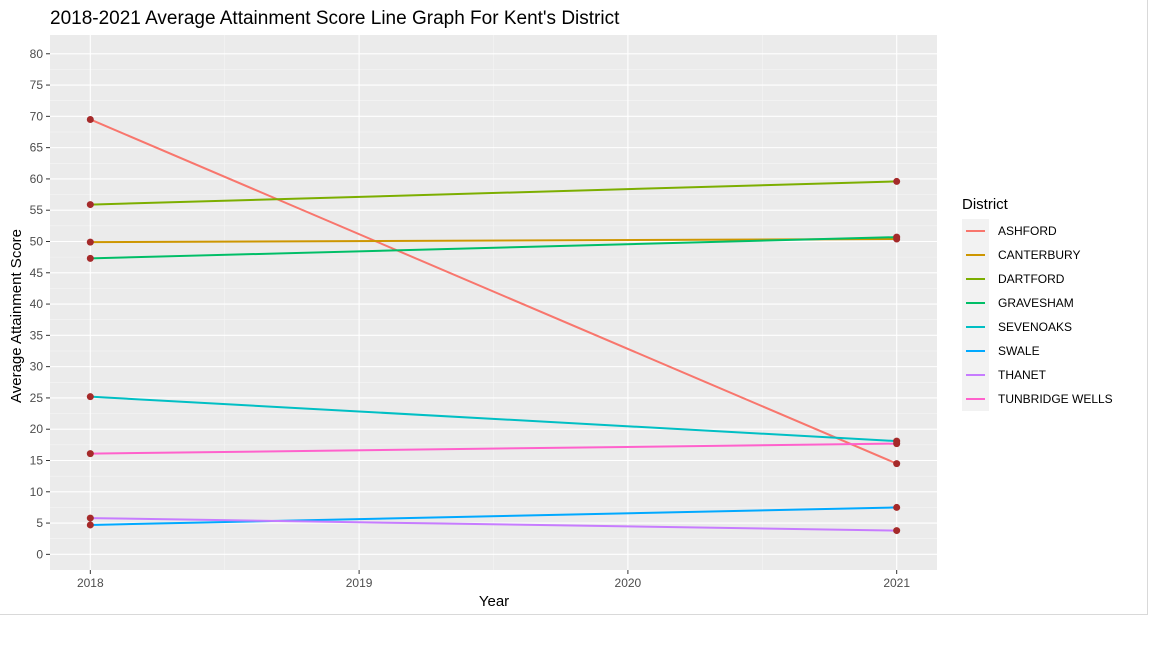 Image resolution: width=1150 pixels, height=653 pixels. I want to click on legend-label: GRAVESHAM, so click(1036, 303).